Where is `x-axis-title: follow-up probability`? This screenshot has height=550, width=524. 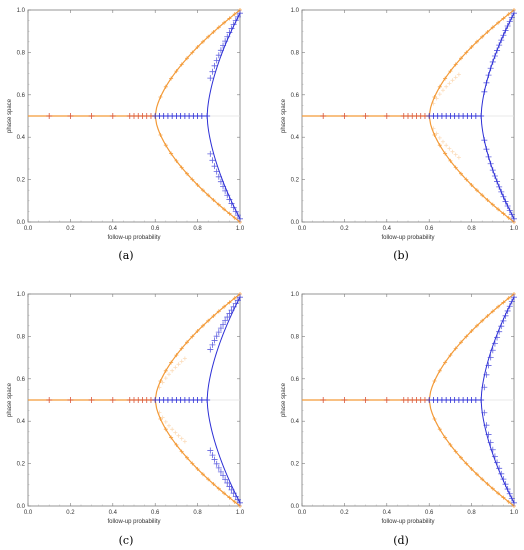 x-axis-title: follow-up probability is located at coordinates (133, 522).